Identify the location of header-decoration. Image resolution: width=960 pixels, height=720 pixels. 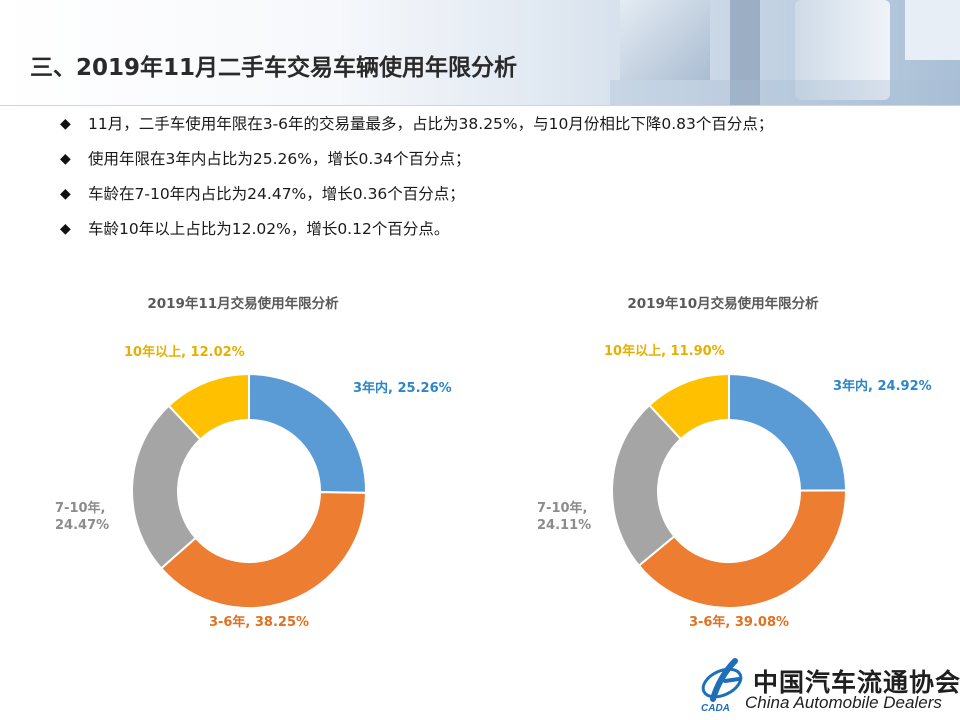
(785, 52).